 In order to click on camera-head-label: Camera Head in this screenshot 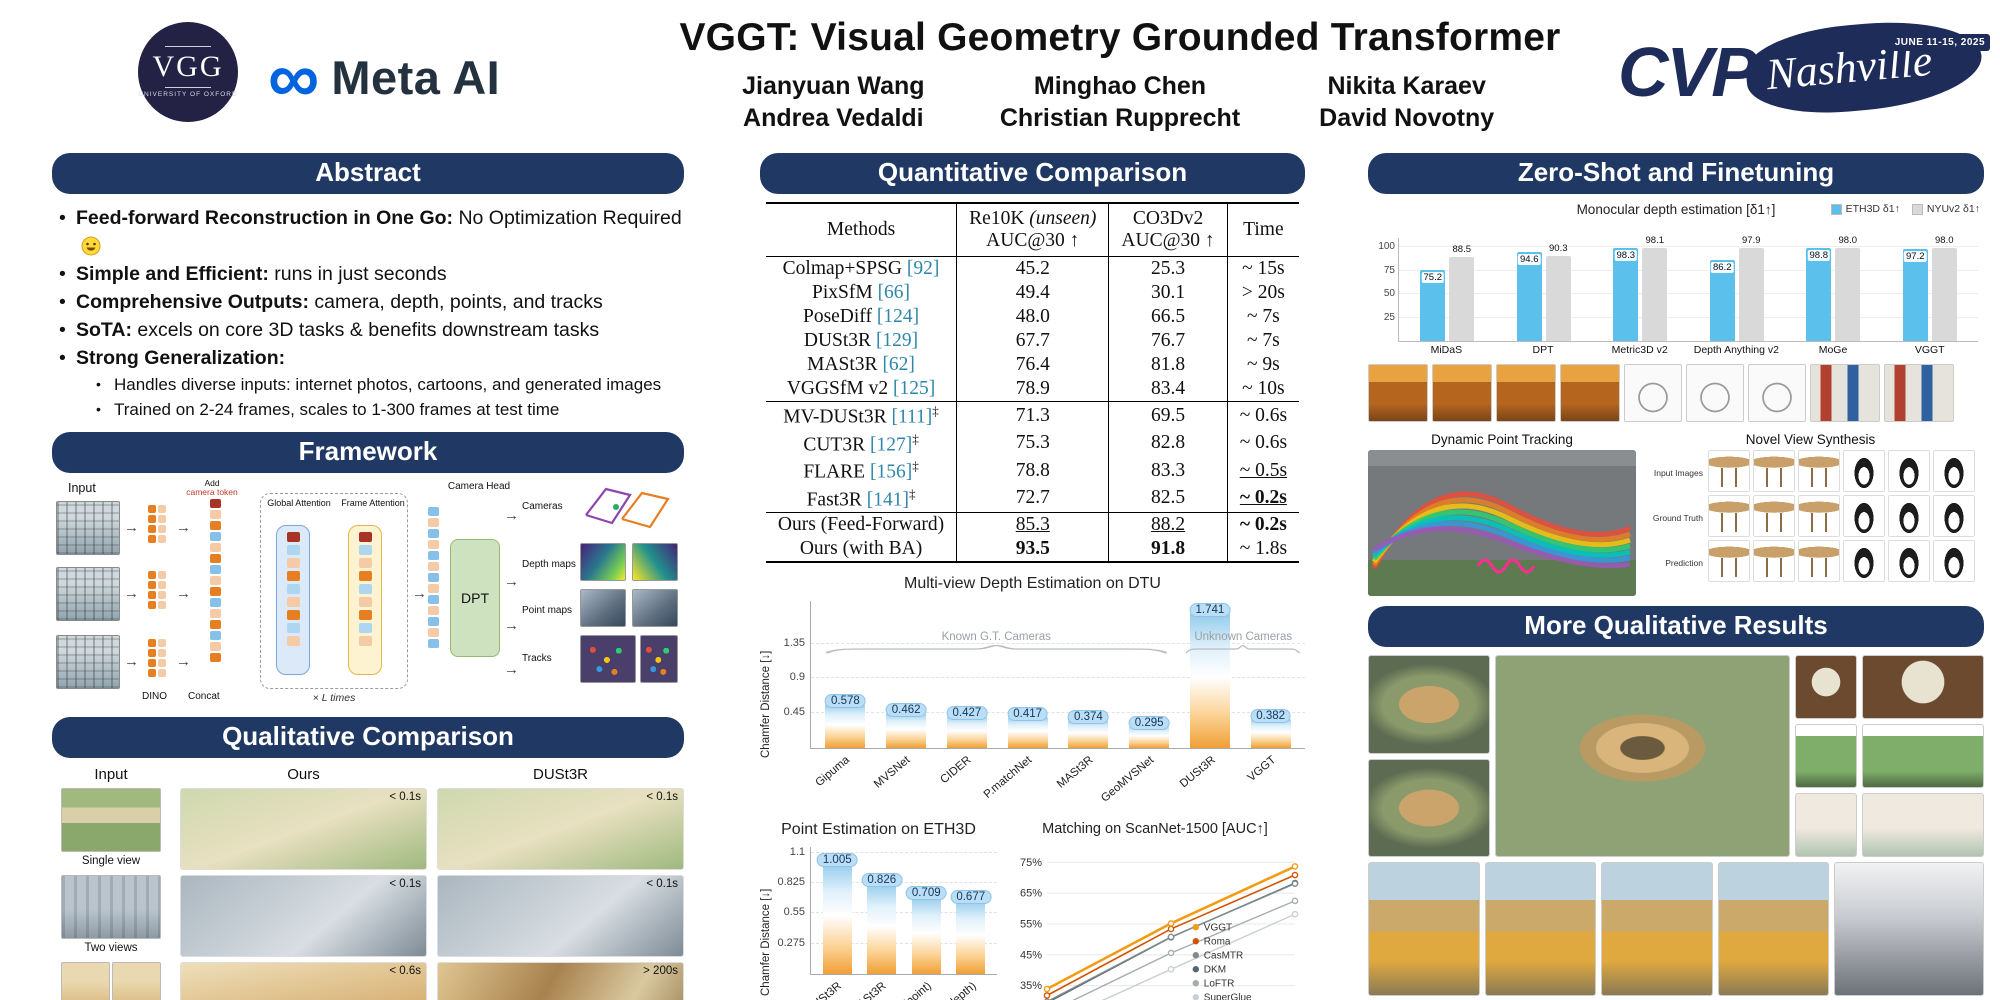, I will do `click(479, 486)`.